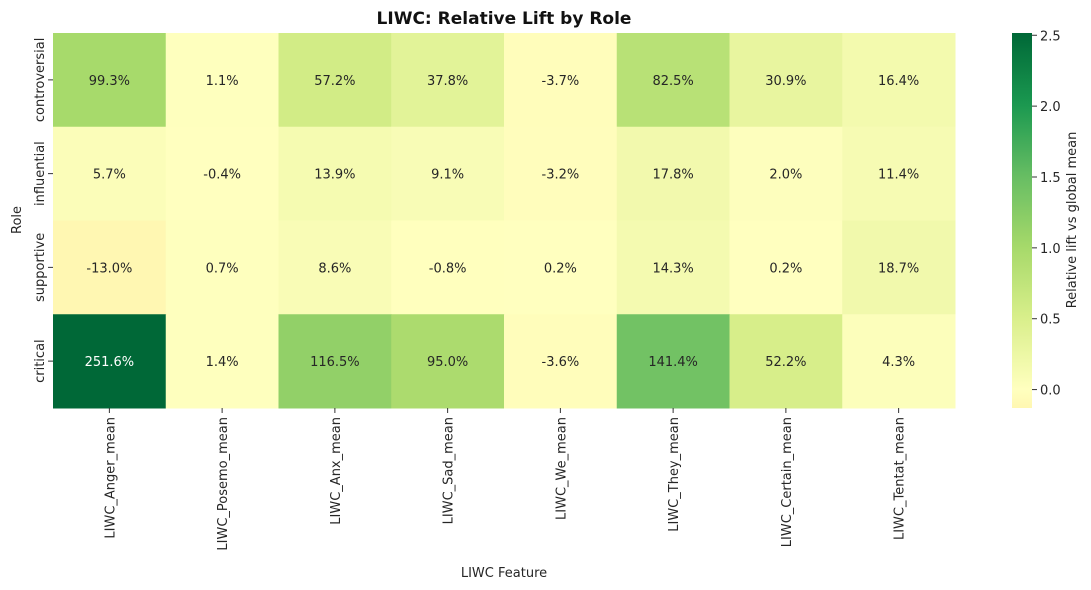 This screenshot has height=590, width=1091. Describe the element at coordinates (40, 173) in the screenshot. I see `y-tick-label: influential` at that location.